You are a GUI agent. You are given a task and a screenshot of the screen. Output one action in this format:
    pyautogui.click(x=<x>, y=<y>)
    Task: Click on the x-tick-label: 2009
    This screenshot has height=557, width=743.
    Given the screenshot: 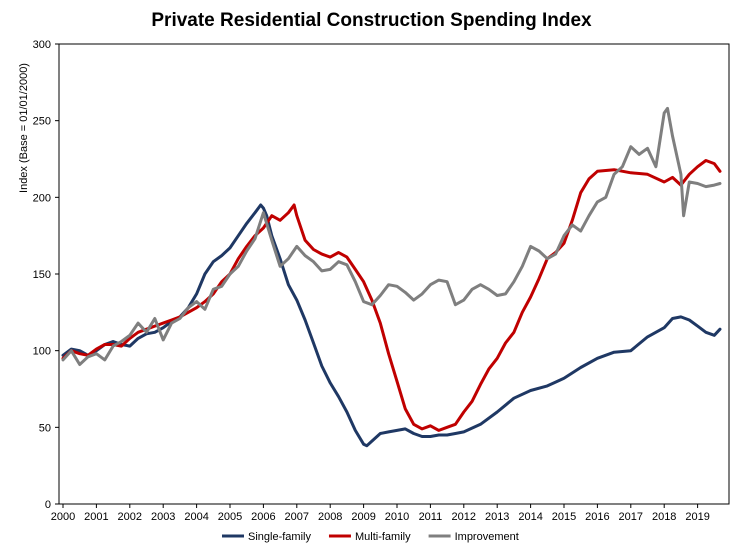 What is the action you would take?
    pyautogui.click(x=363, y=517)
    